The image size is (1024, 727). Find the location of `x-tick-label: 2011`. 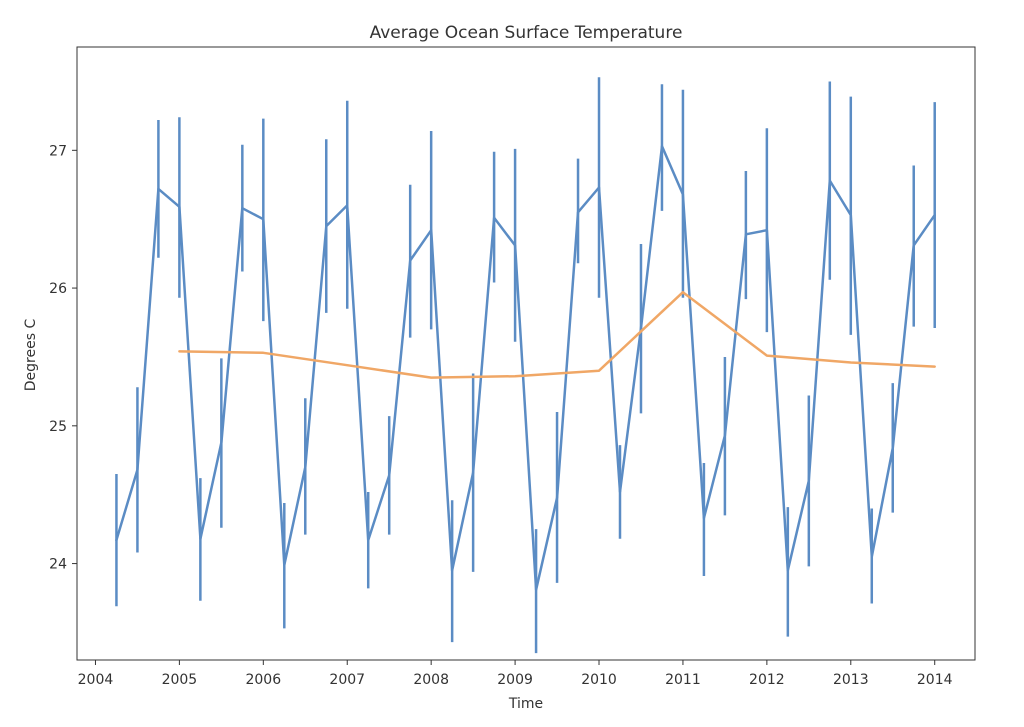

x-tick-label: 2011 is located at coordinates (683, 680).